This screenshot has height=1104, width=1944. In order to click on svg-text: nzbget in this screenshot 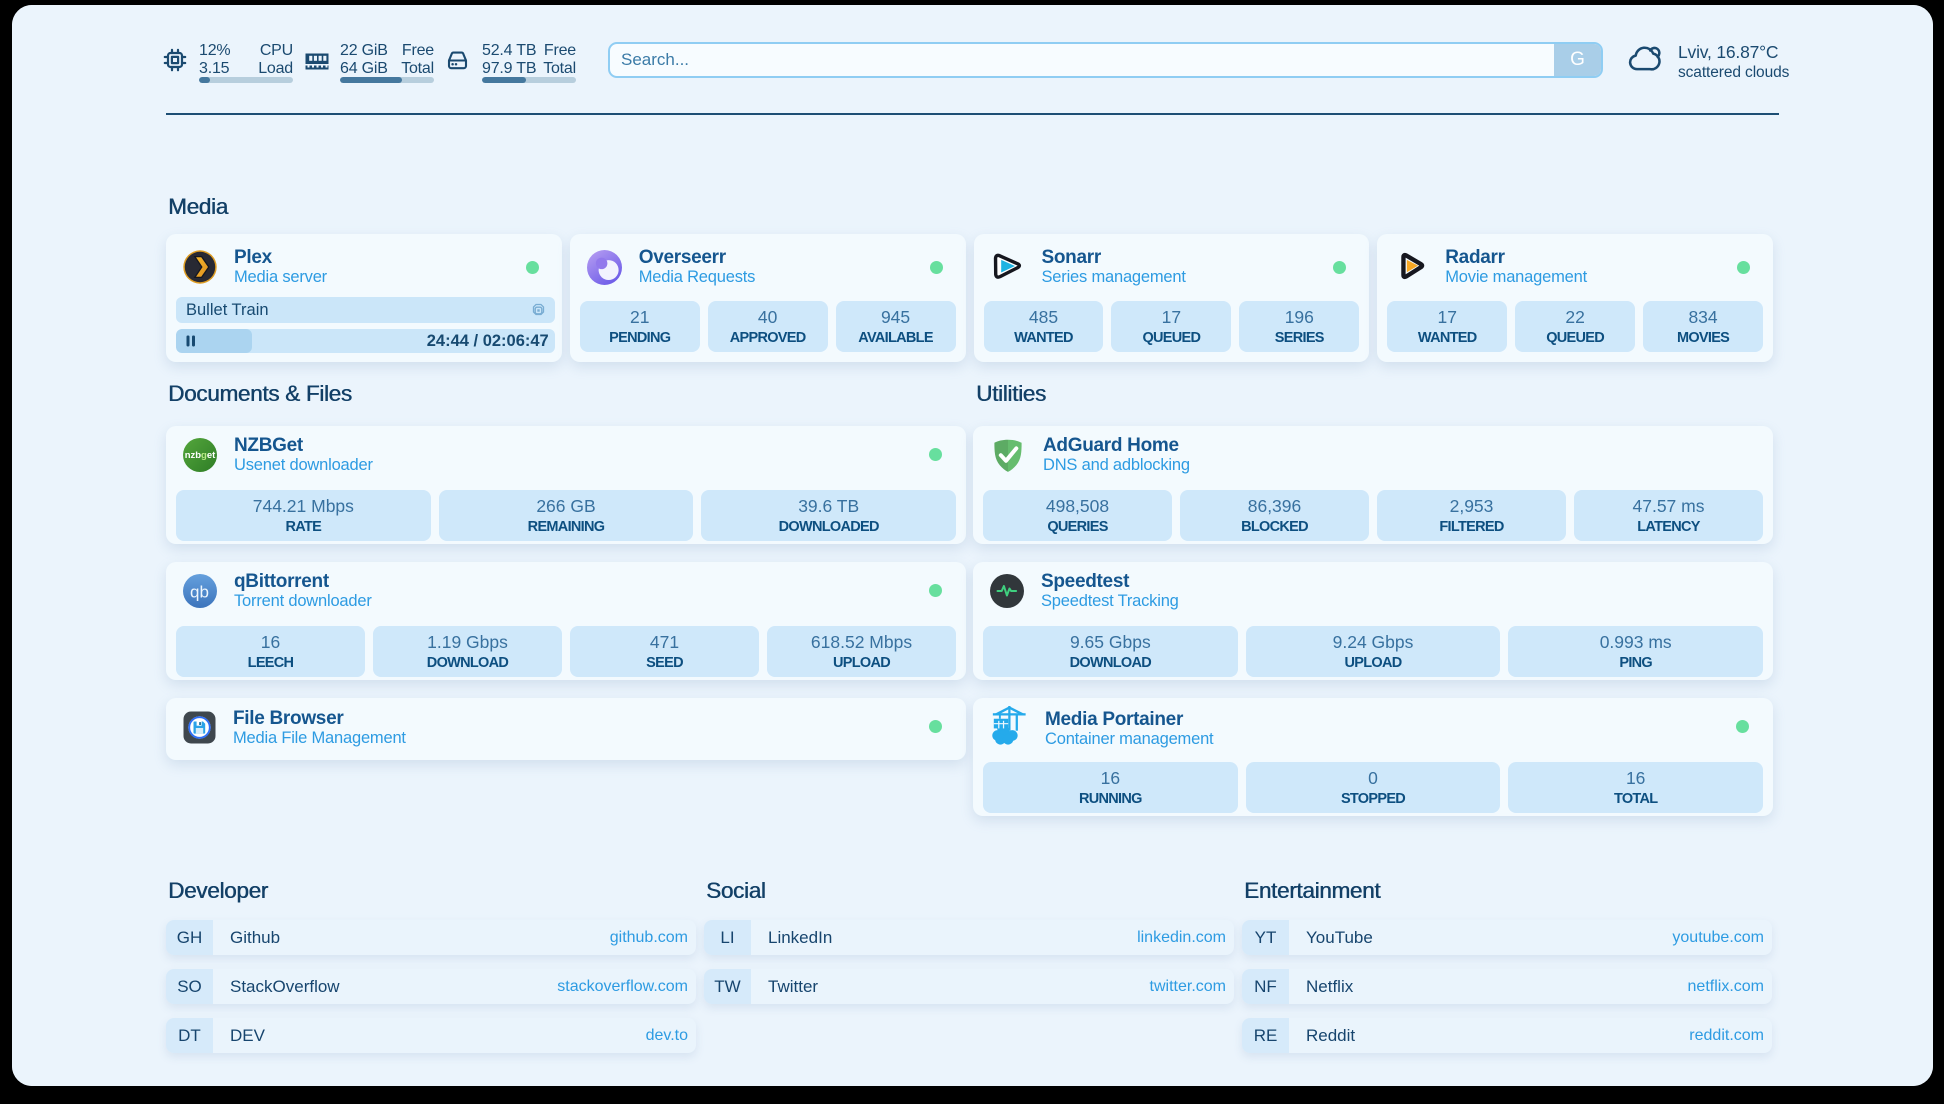, I will do `click(200, 455)`.